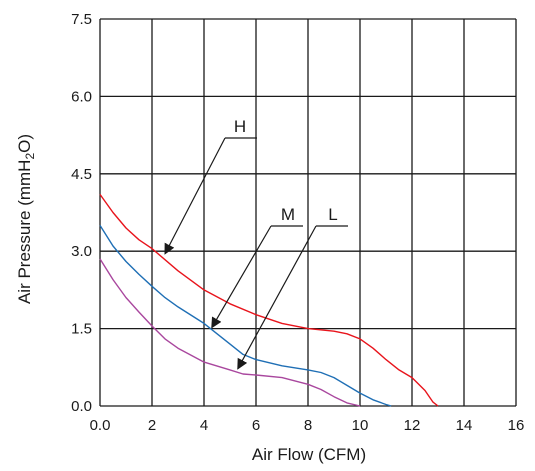 The width and height of the screenshot is (535, 471). What do you see at coordinates (516, 425) in the screenshot?
I see `x-tick-label: 16` at bounding box center [516, 425].